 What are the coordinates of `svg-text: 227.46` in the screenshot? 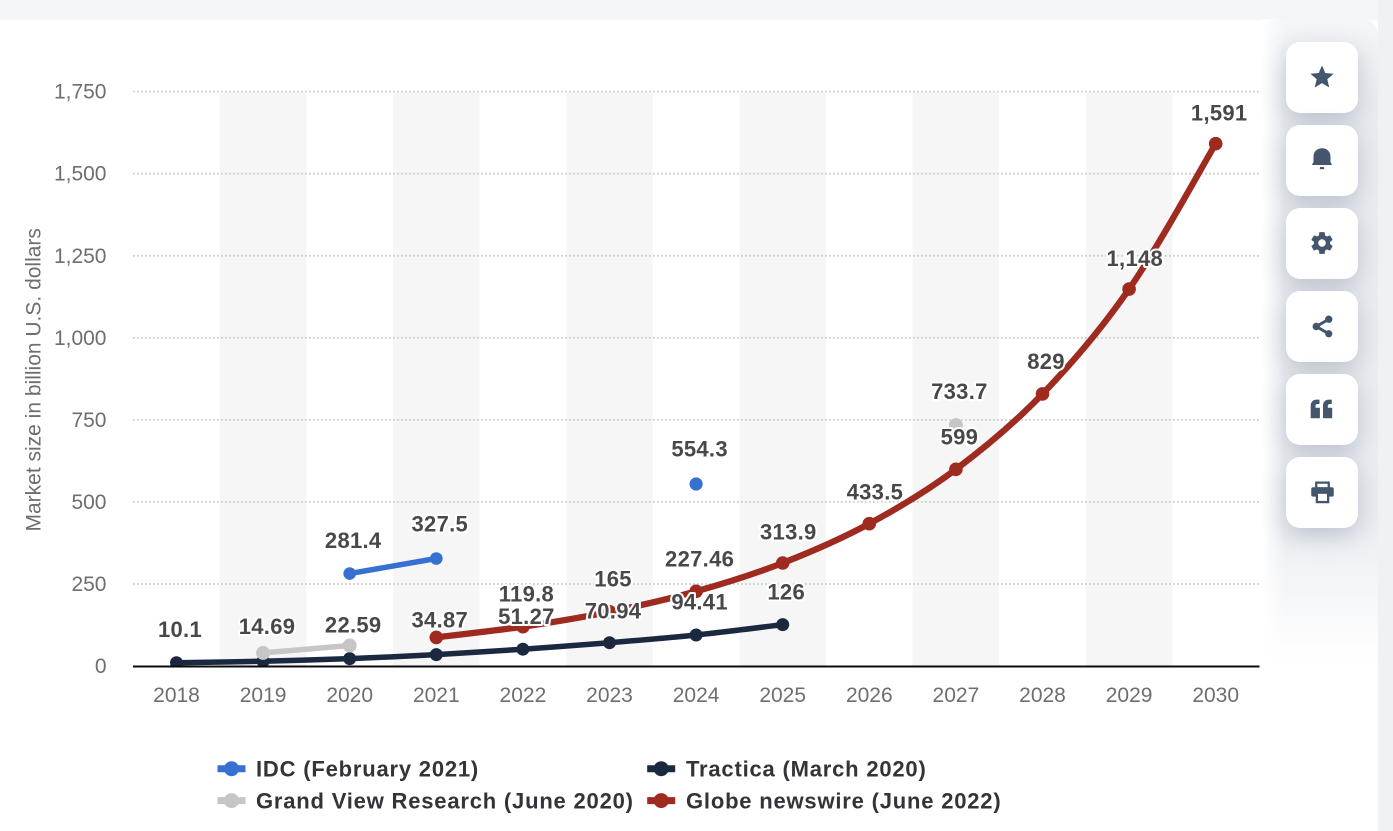 It's located at (699, 559).